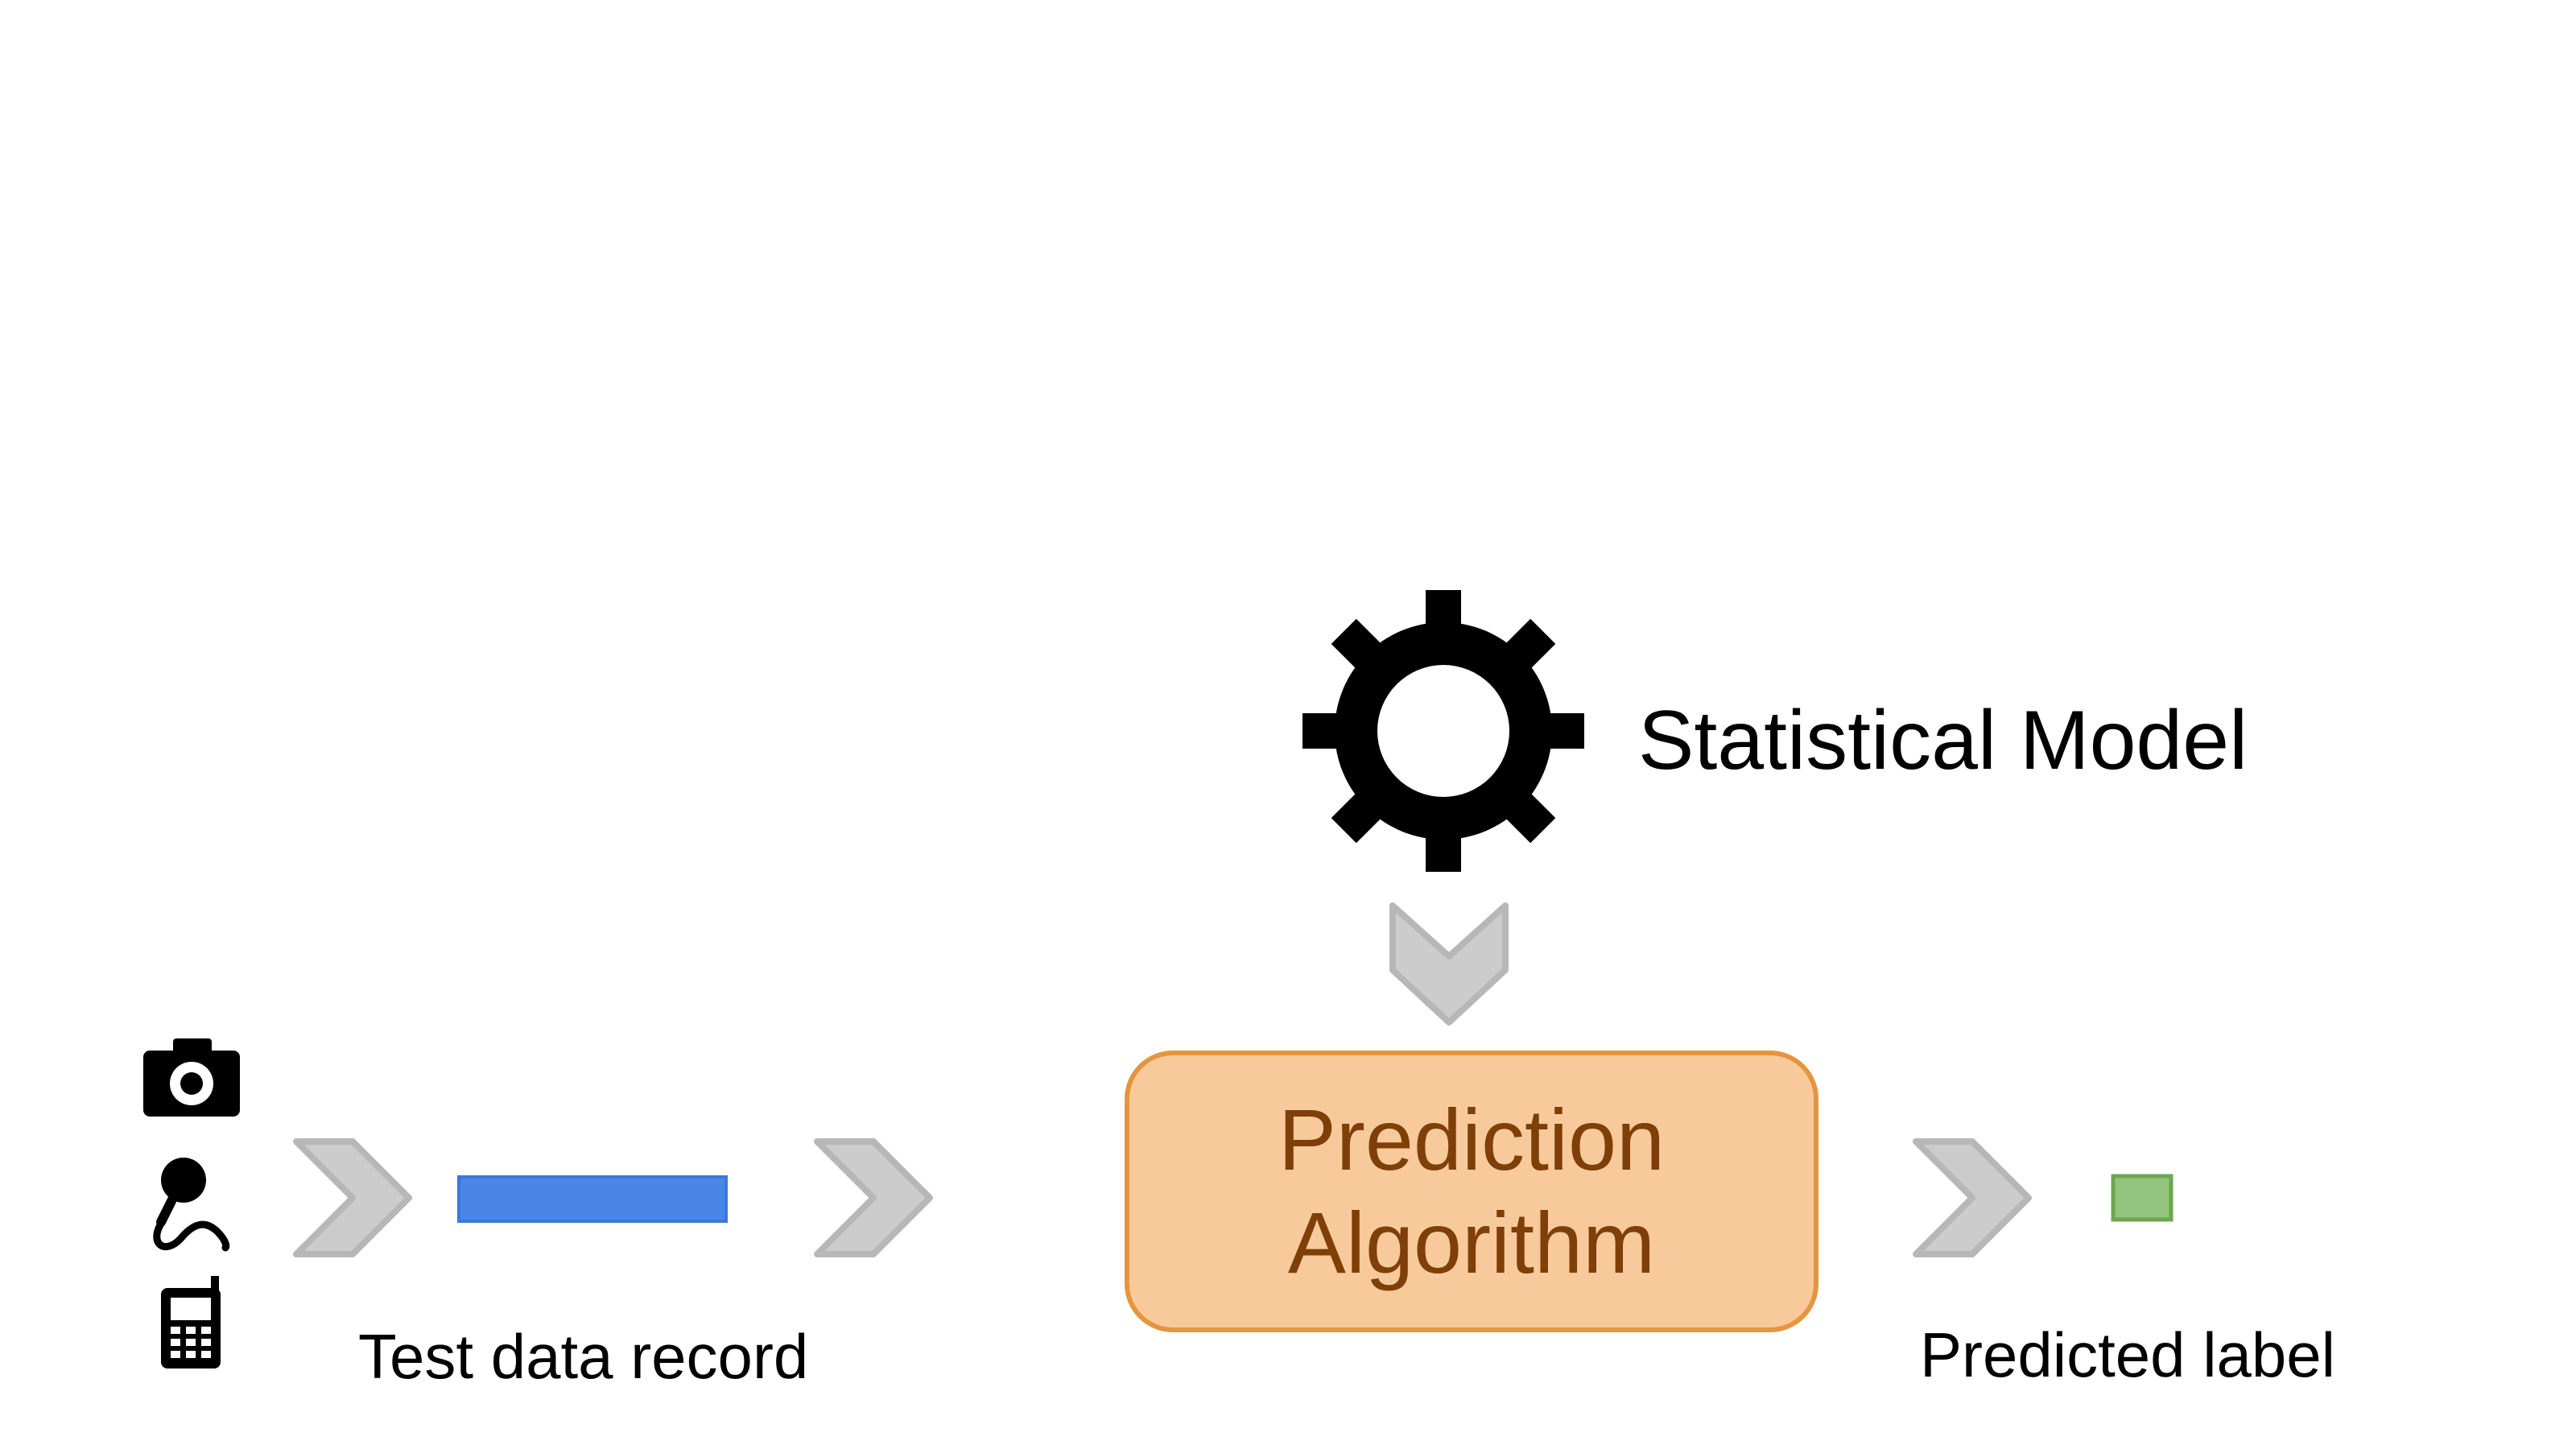 The image size is (2576, 1449). What do you see at coordinates (1471, 1191) in the screenshot?
I see `prediction-algorithm-box: Prediction Algorithm` at bounding box center [1471, 1191].